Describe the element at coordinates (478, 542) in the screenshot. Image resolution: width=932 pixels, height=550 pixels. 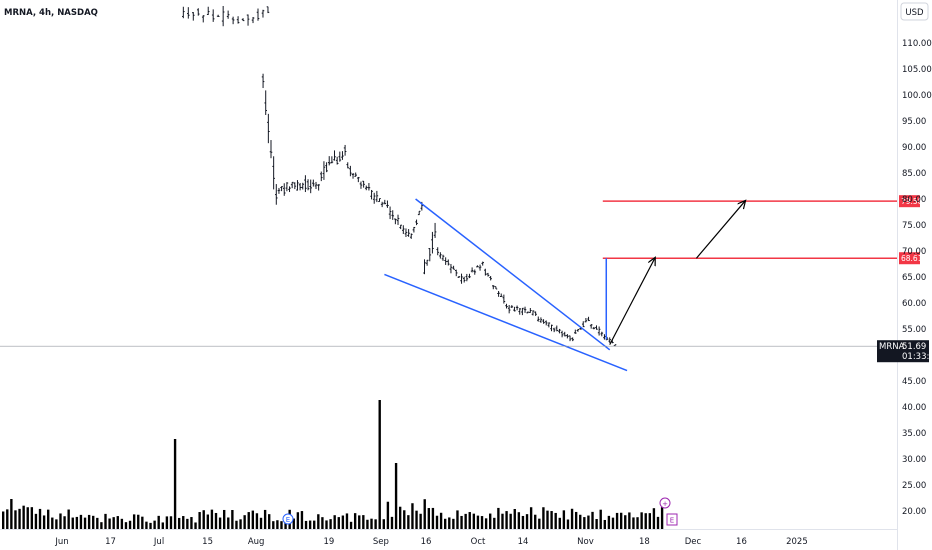
I see `time-tick-label: Oct` at that location.